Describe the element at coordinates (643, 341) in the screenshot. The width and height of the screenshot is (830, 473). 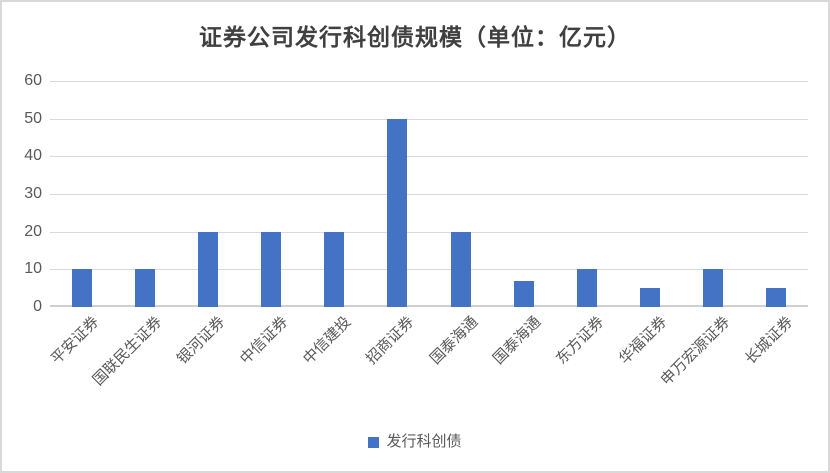
I see `x-tick-label: 华福证券` at that location.